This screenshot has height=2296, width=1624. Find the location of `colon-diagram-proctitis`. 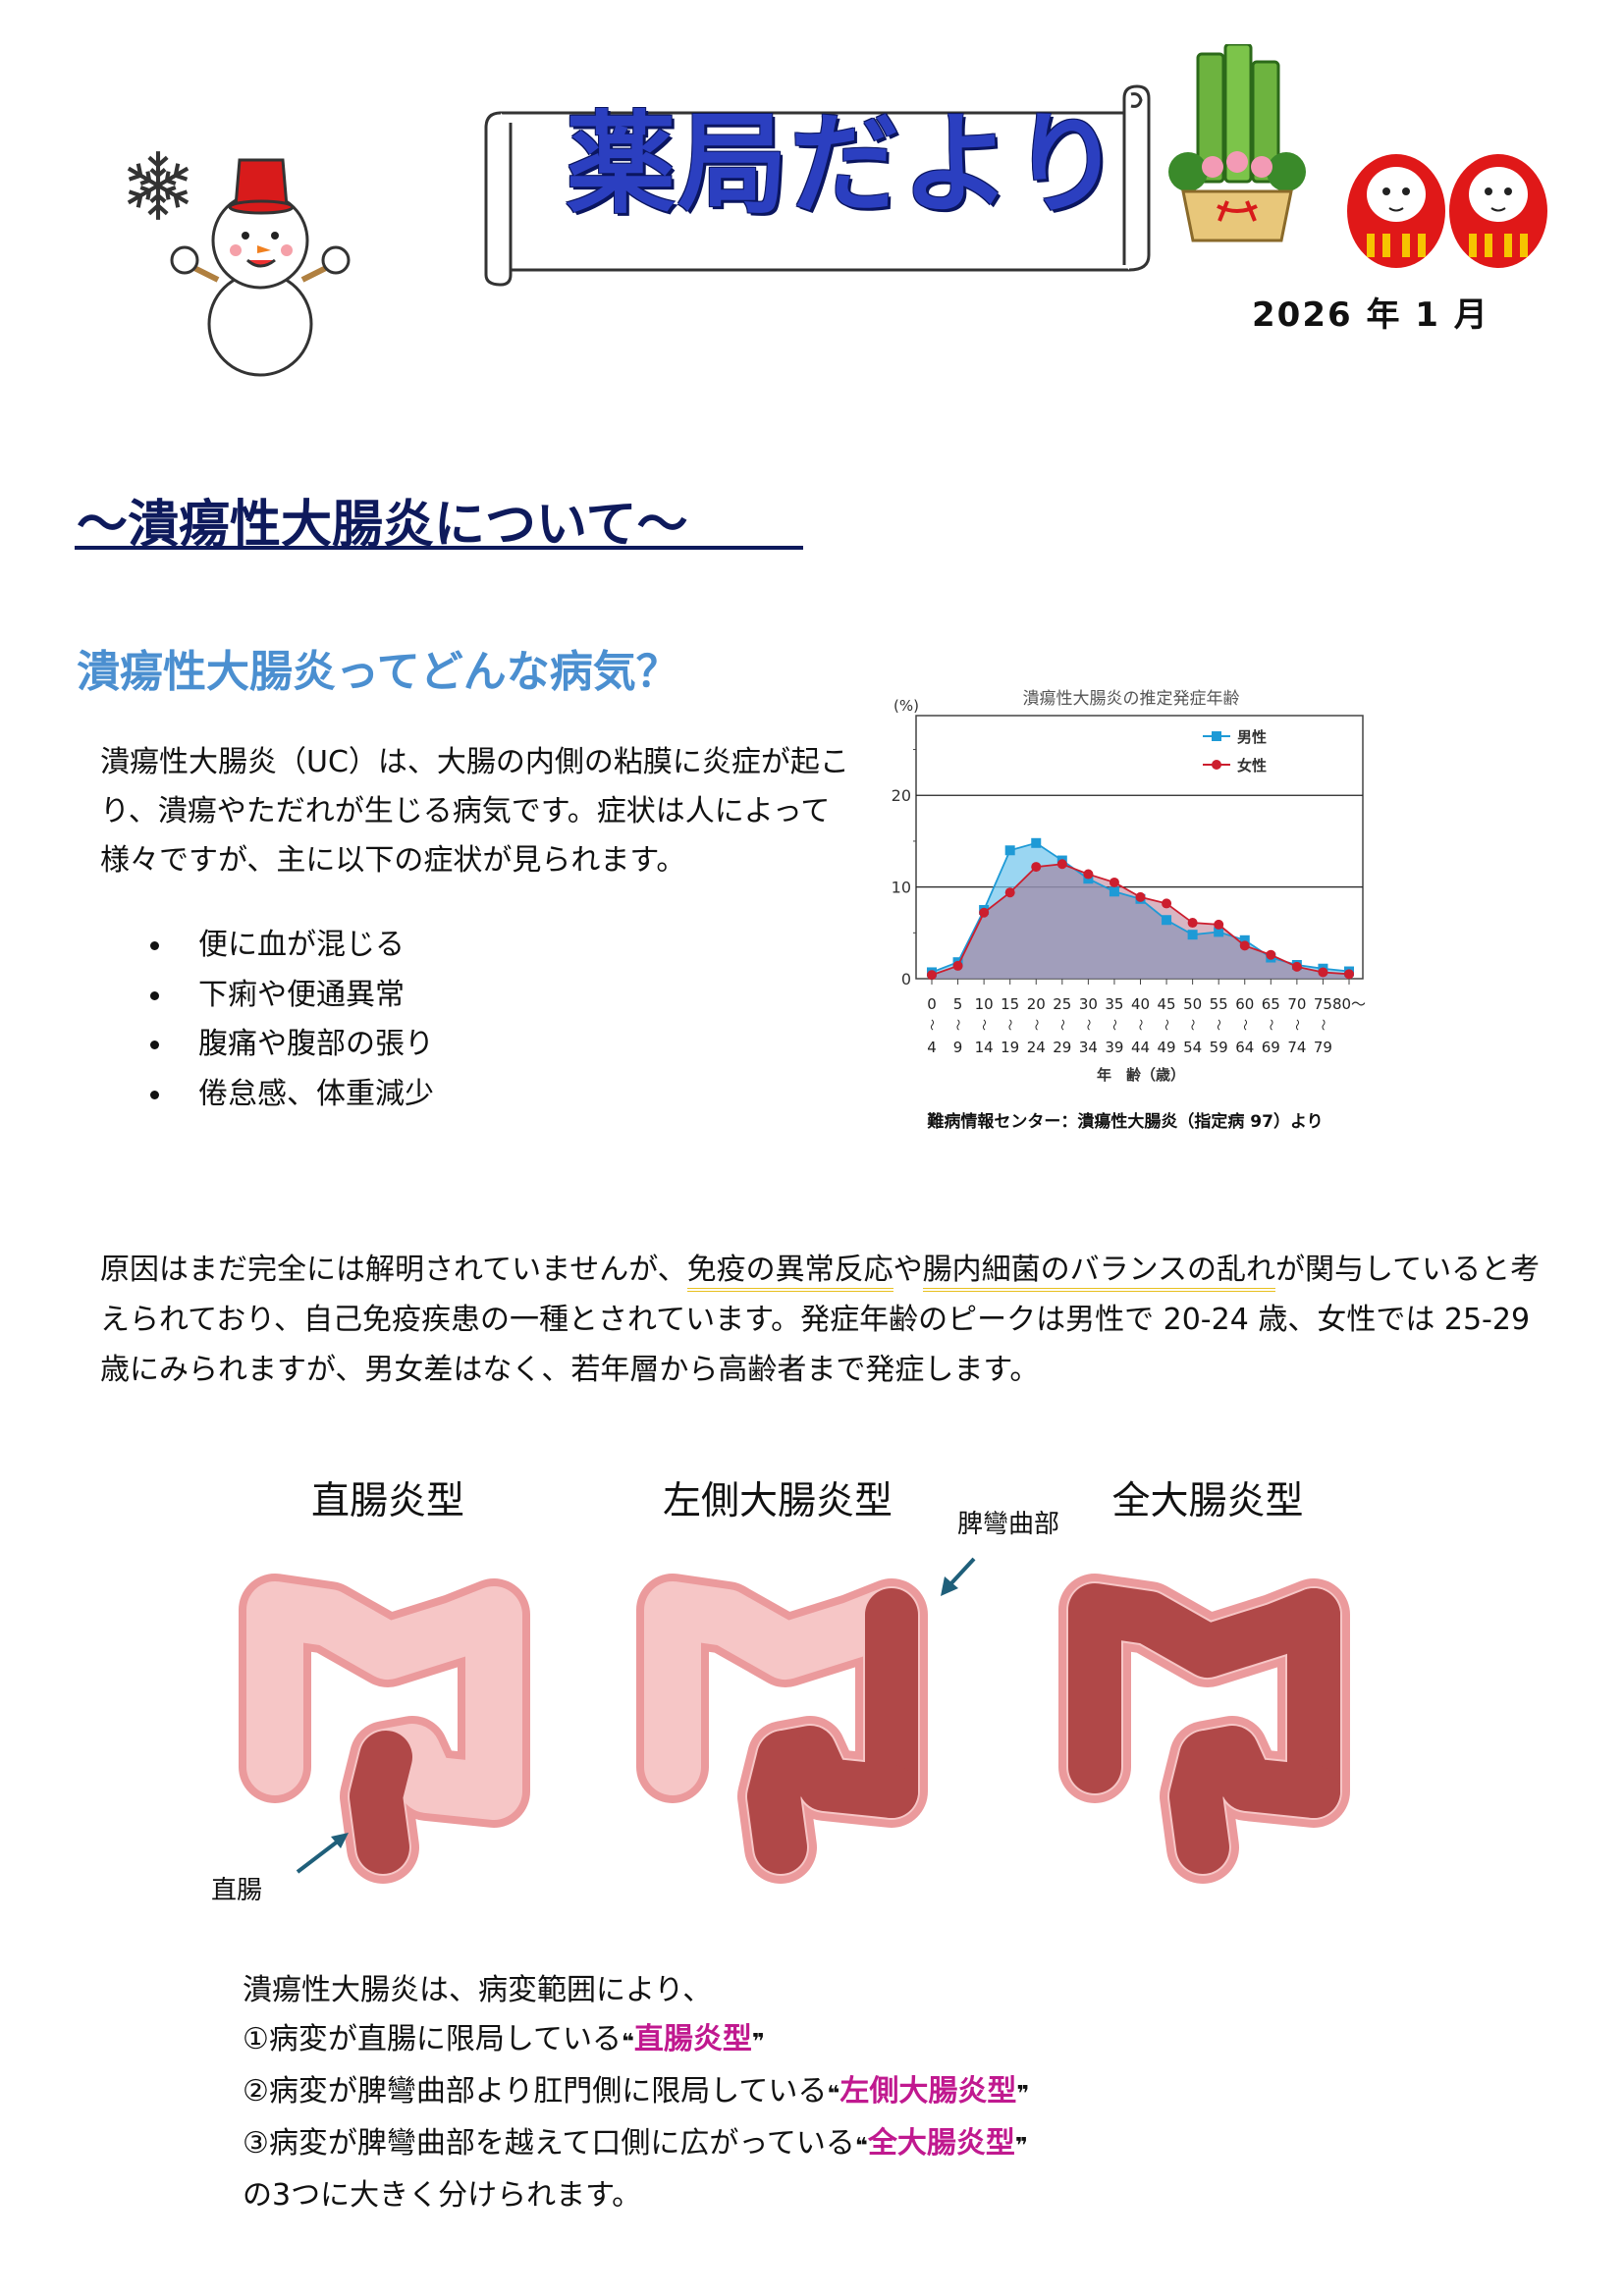

colon-diagram-proctitis is located at coordinates (384, 1729).